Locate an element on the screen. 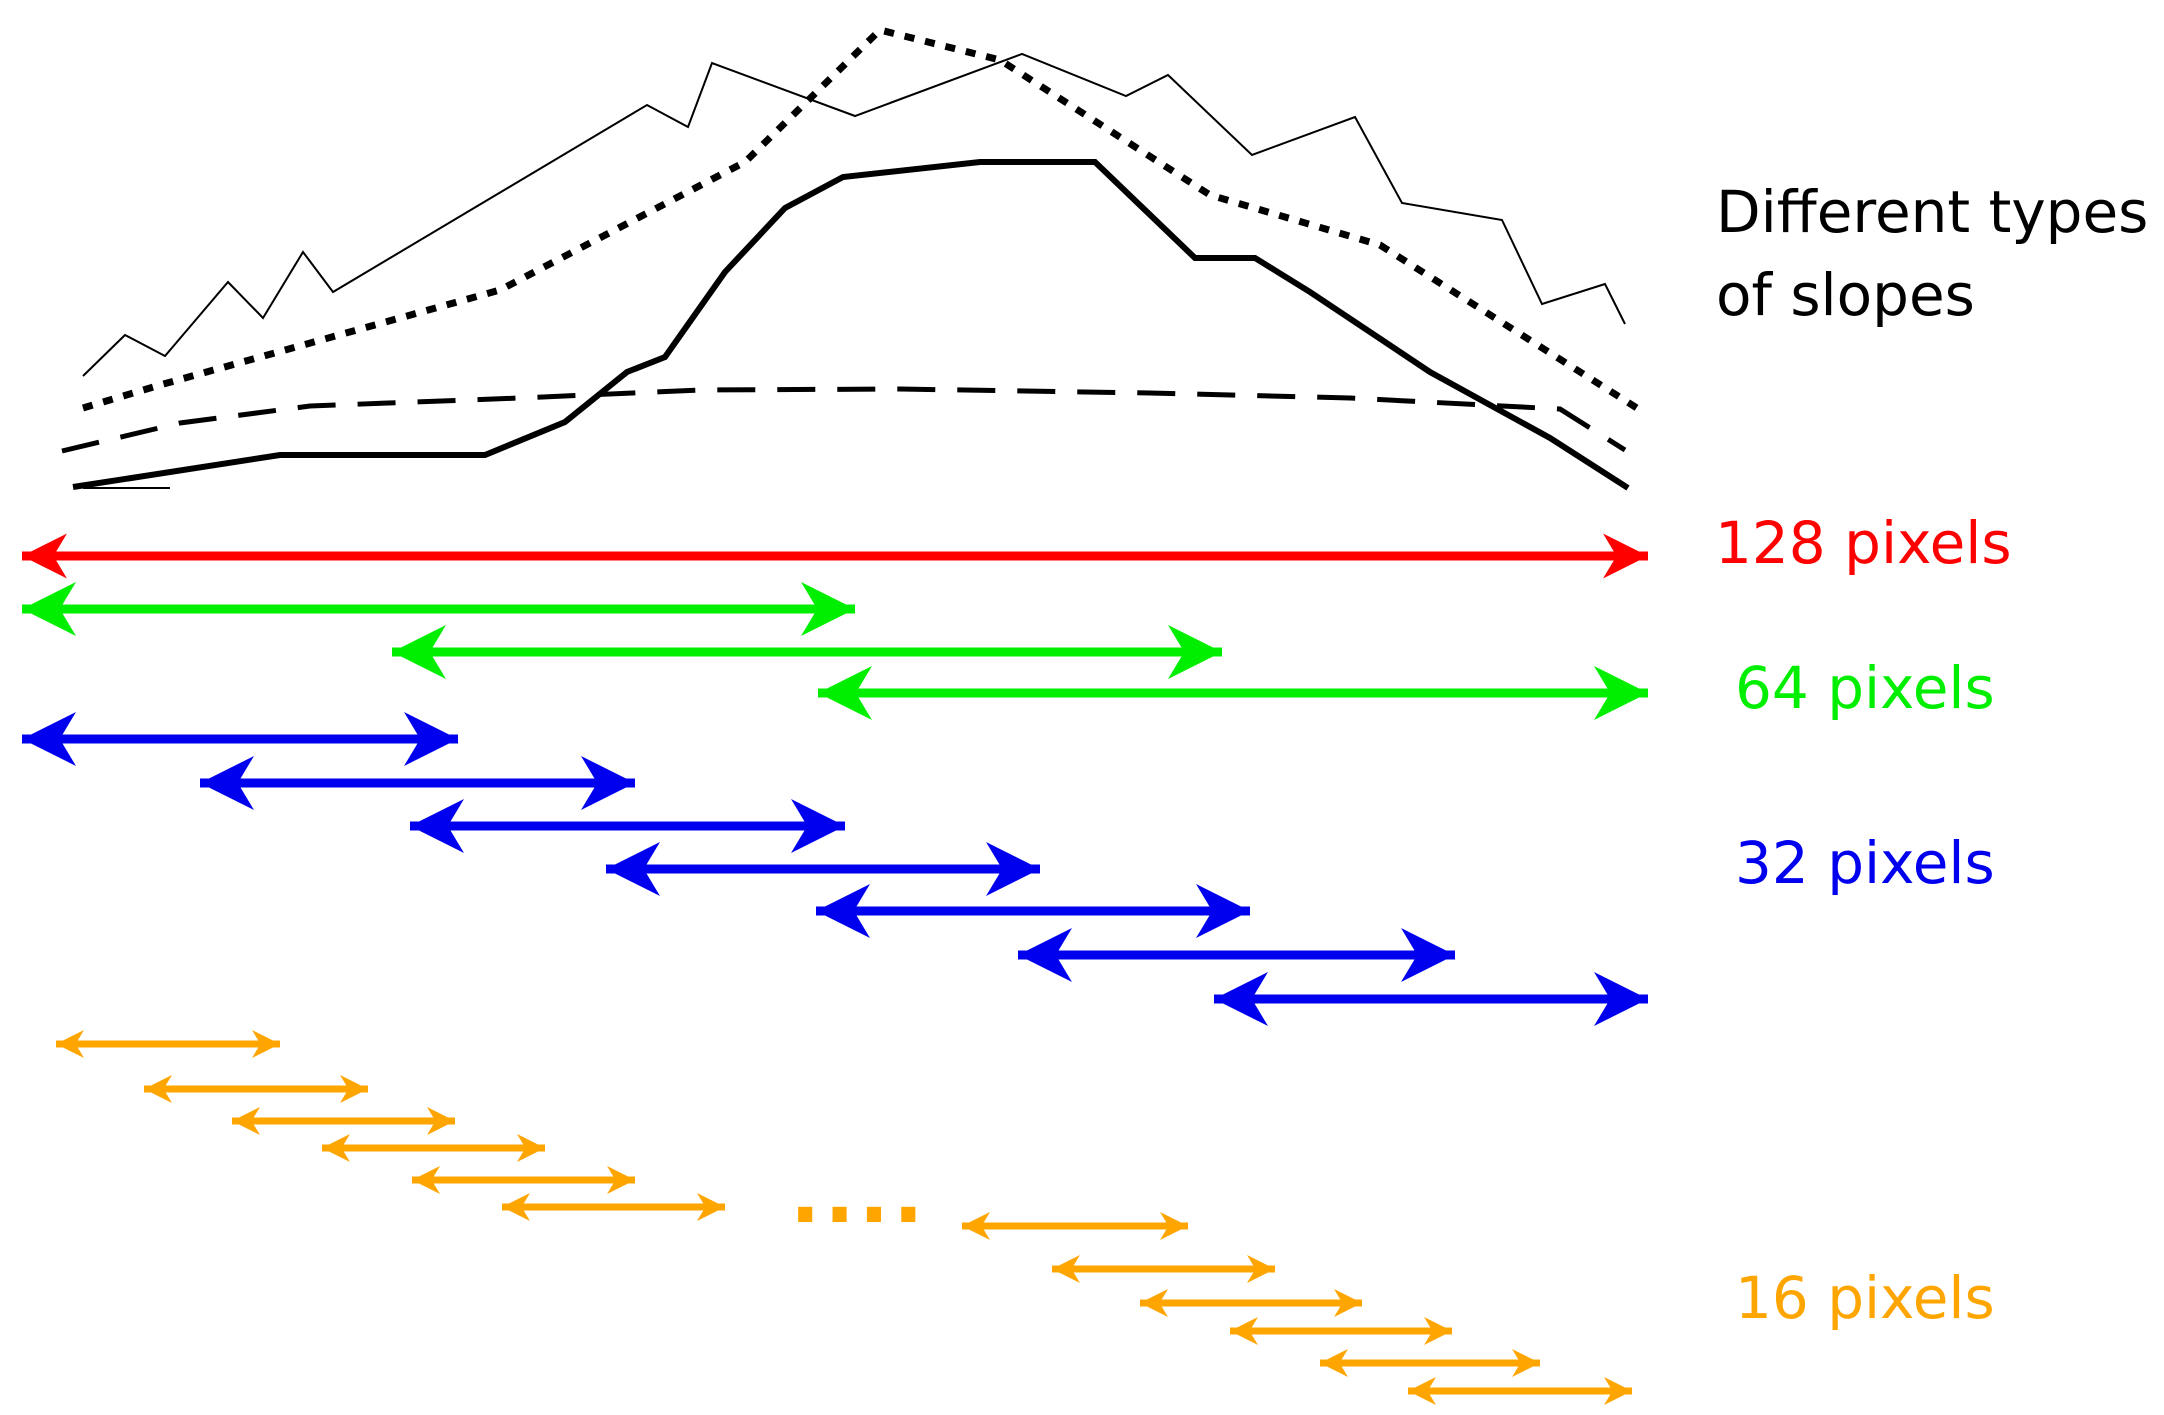 This screenshot has width=2164, height=1415. dashed-slope is located at coordinates (844, 420).